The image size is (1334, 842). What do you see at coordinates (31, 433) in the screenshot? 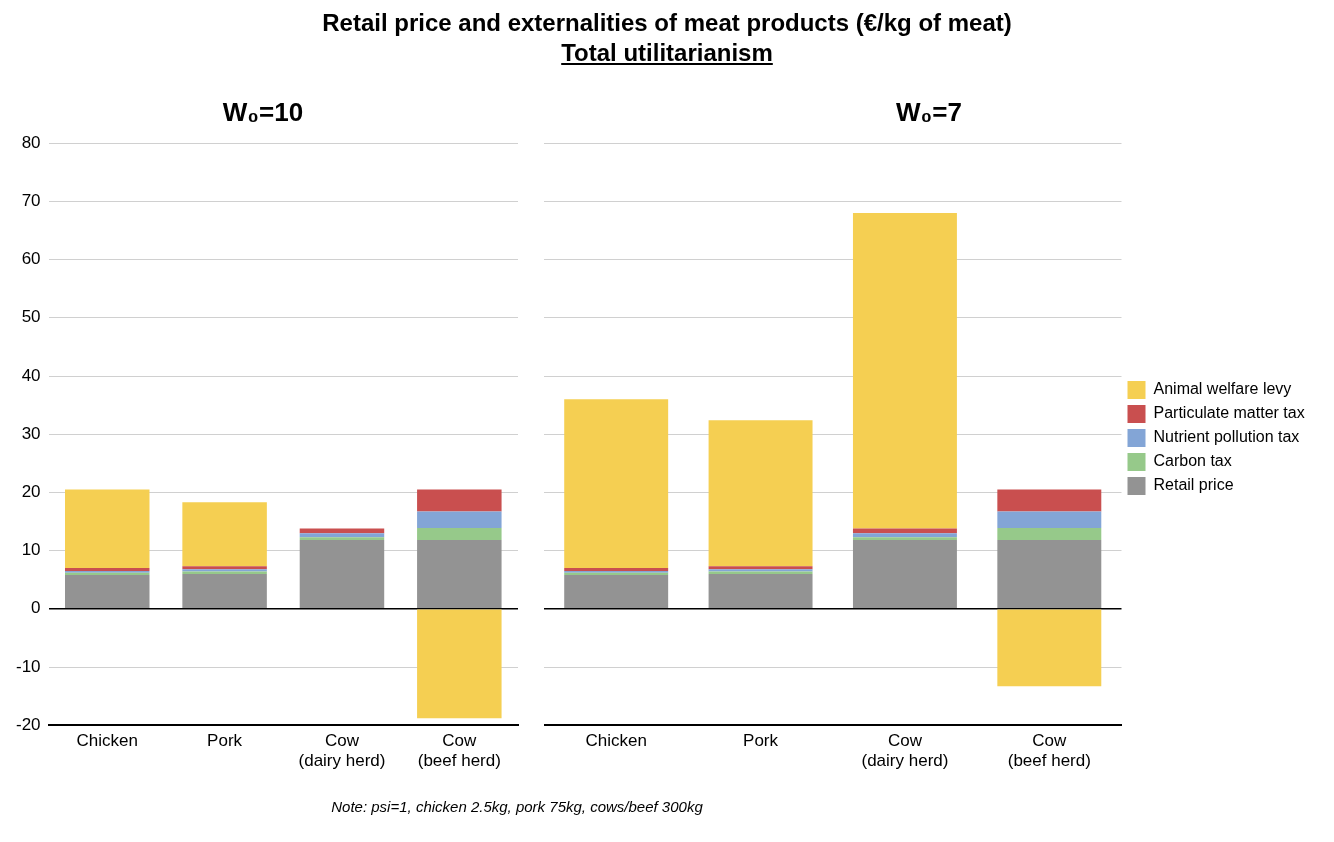
I see `y-tick-label: 30` at bounding box center [31, 433].